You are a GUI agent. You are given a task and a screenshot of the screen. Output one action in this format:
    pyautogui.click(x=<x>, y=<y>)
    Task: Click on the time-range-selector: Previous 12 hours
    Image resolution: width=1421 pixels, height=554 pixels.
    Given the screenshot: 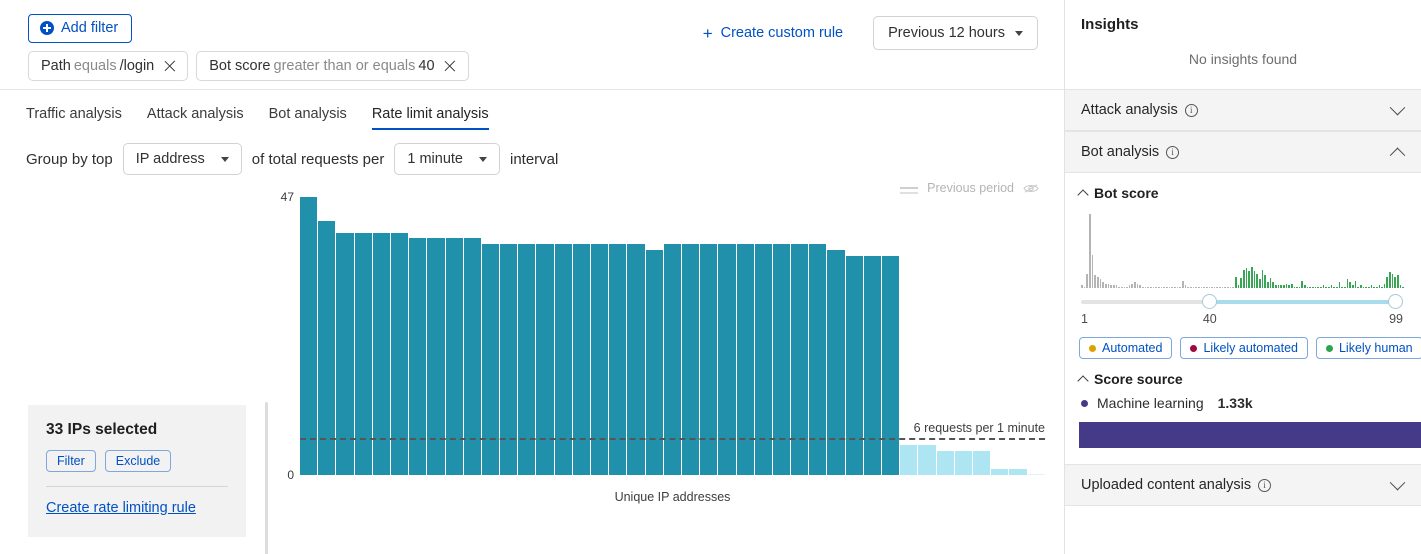 What is the action you would take?
    pyautogui.click(x=955, y=33)
    